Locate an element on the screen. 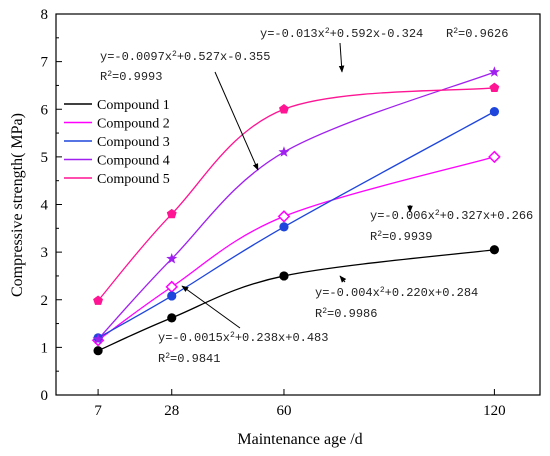 Image resolution: width=550 pixels, height=456 pixels. r-squared-text: R2=0.9993 is located at coordinates (131, 77).